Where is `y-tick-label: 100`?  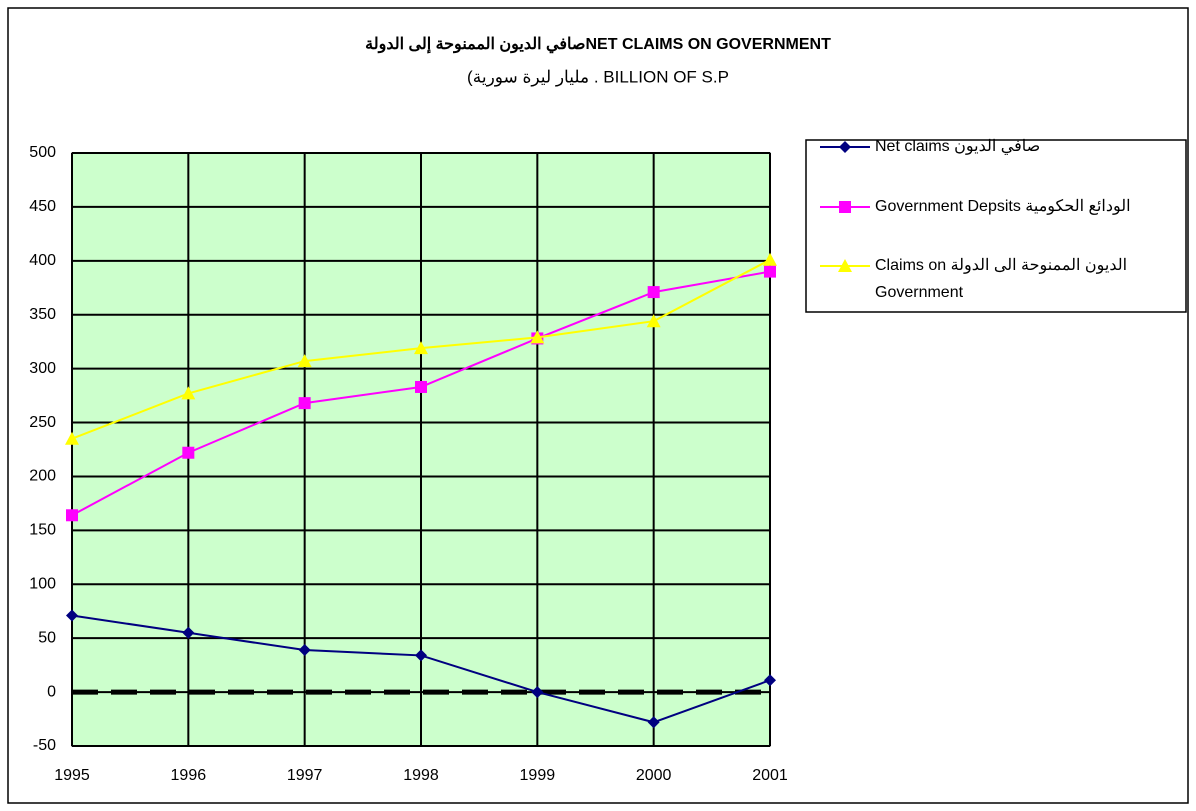 y-tick-label: 100 is located at coordinates (42, 583).